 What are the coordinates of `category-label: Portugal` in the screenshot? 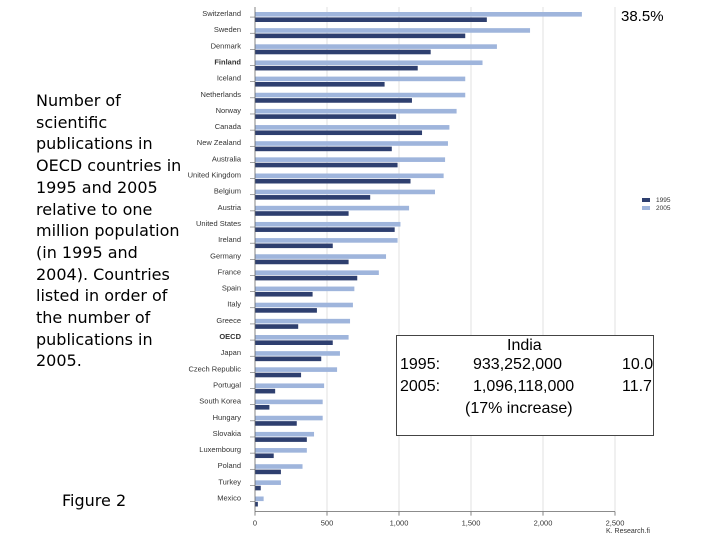 It's located at (227, 384).